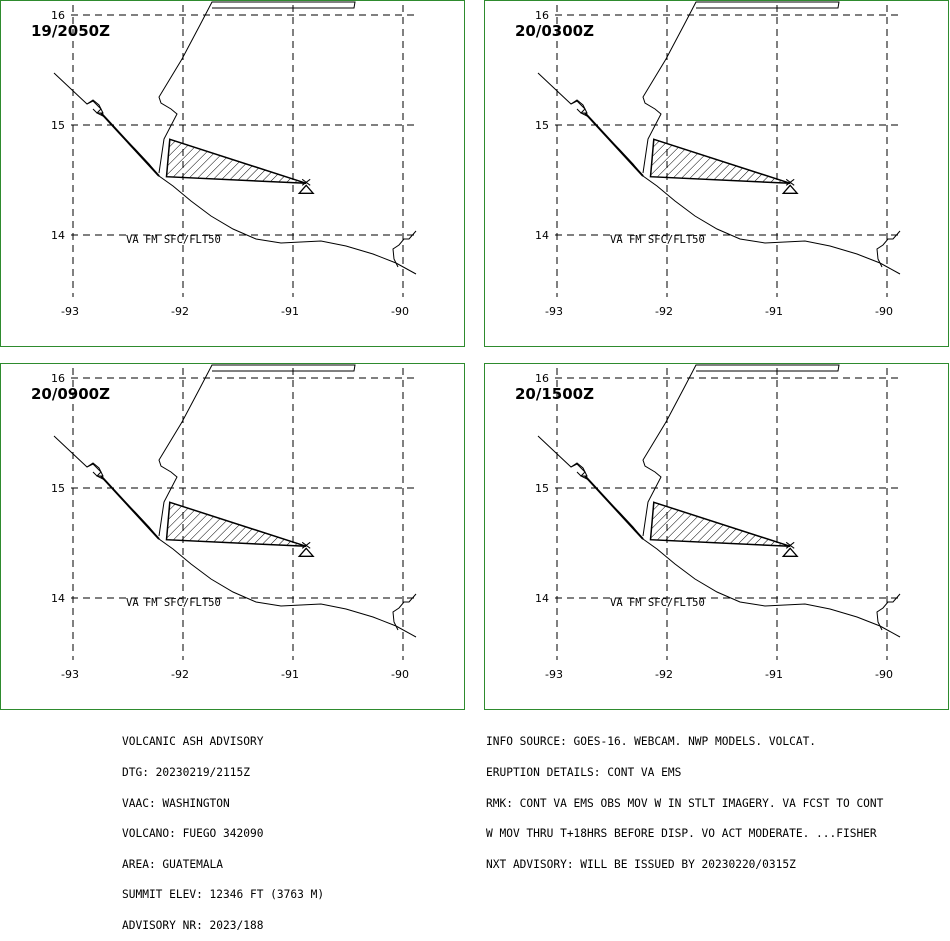  What do you see at coordinates (186, 773) in the screenshot?
I see `advisory-dtg: DTG: 20230219/2115Z` at bounding box center [186, 773].